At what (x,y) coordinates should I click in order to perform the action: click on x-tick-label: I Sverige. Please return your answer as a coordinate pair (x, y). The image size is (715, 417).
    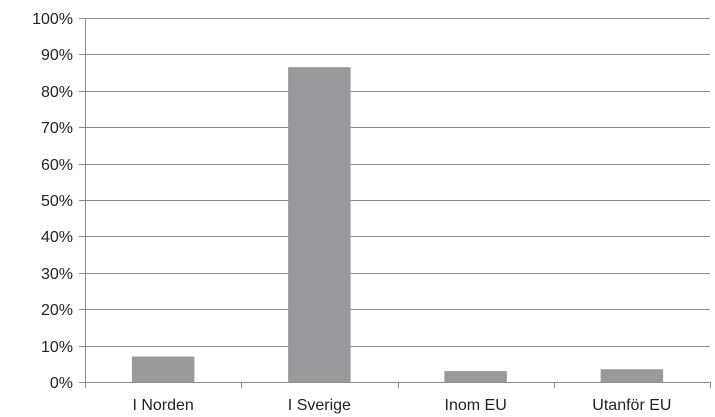
    Looking at the image, I should click on (319, 405).